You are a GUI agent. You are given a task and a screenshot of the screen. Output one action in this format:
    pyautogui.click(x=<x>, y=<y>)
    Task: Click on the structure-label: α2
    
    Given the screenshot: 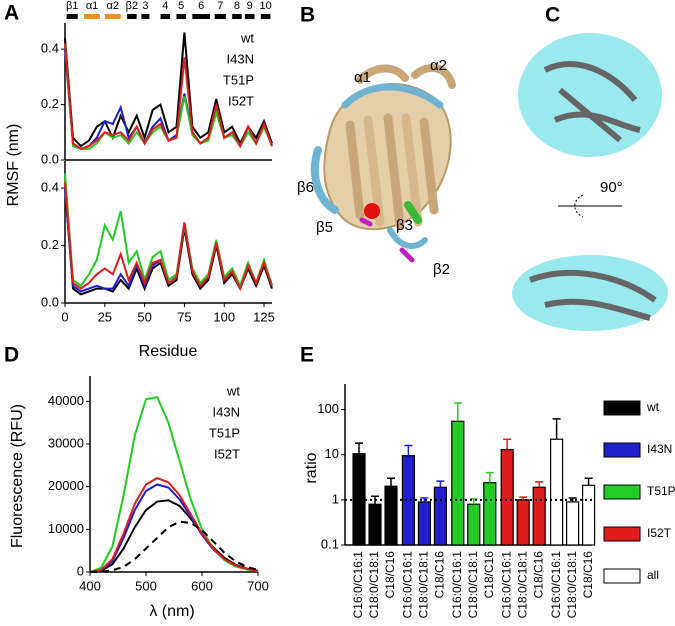 What is the action you would take?
    pyautogui.click(x=438, y=65)
    